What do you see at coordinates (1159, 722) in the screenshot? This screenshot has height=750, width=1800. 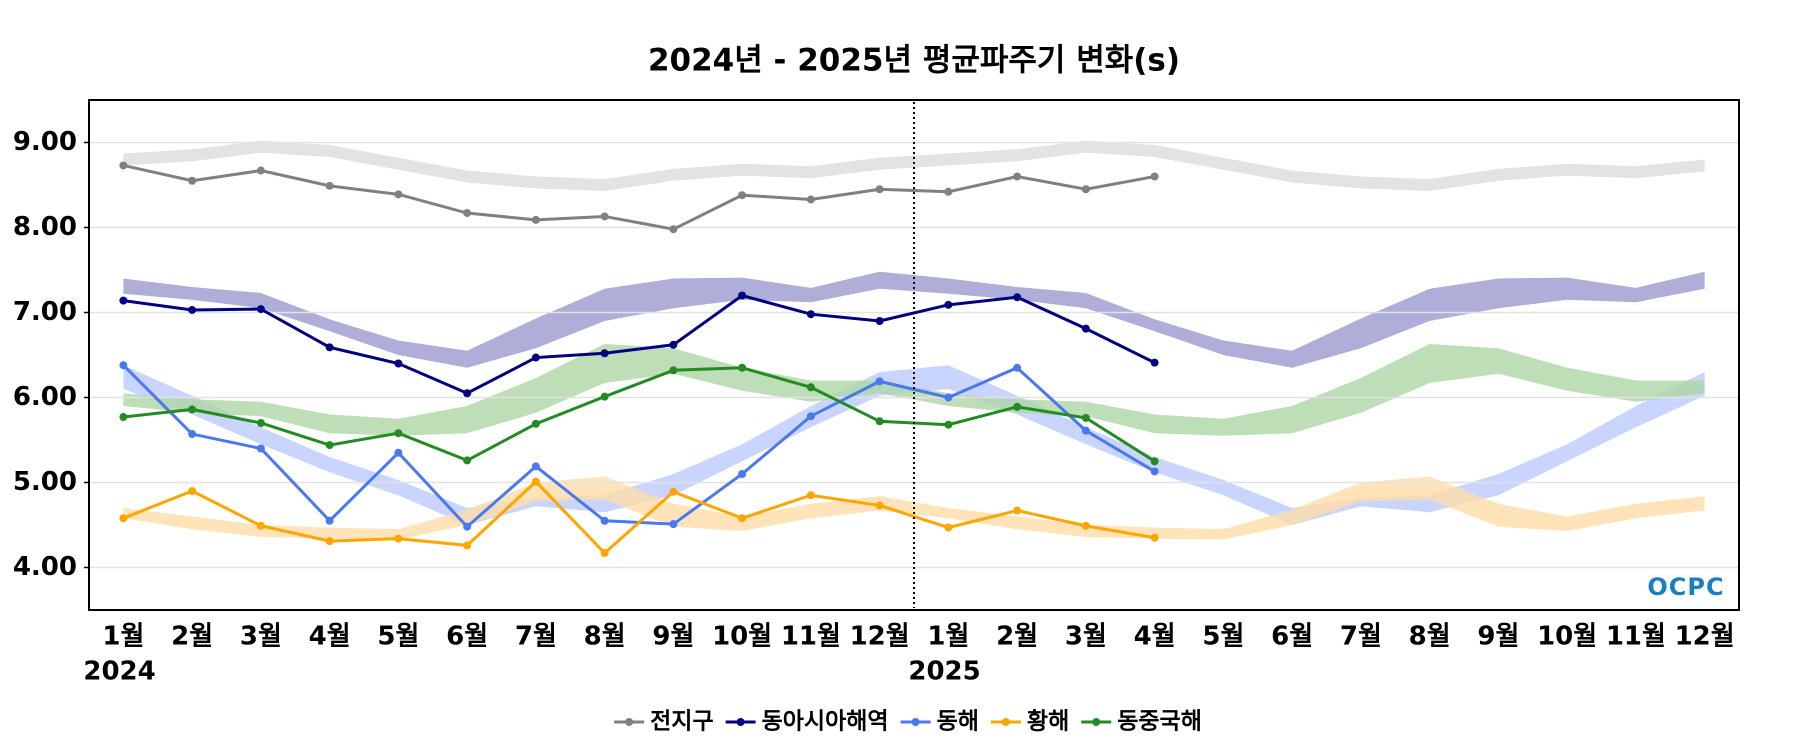 I see `legend-label: 동중국해` at bounding box center [1159, 722].